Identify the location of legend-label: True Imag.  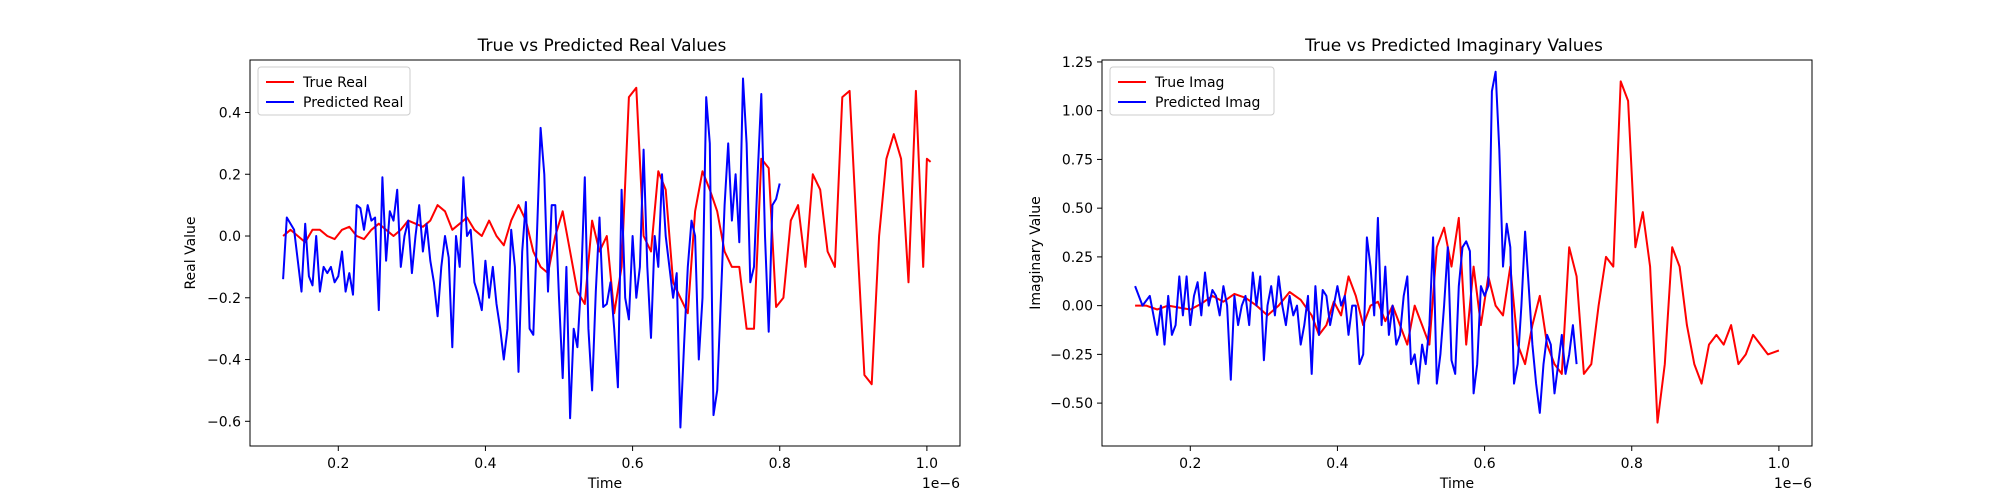
(1189, 83).